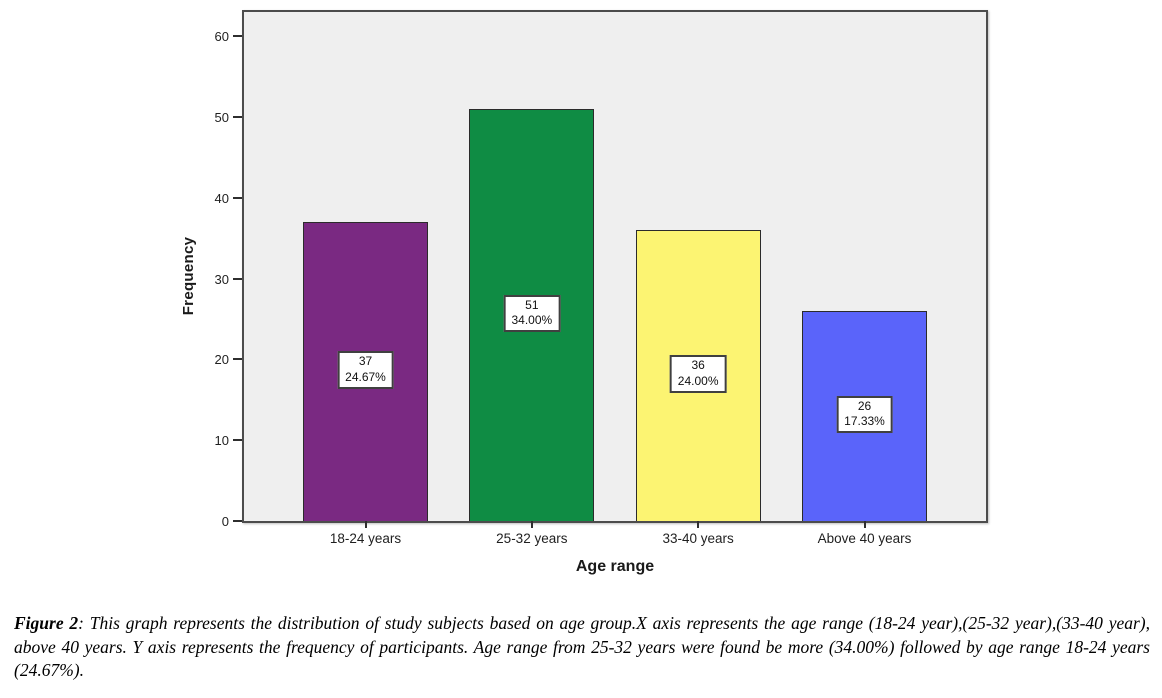  Describe the element at coordinates (615, 566) in the screenshot. I see `x-axis-title: Age range` at that location.